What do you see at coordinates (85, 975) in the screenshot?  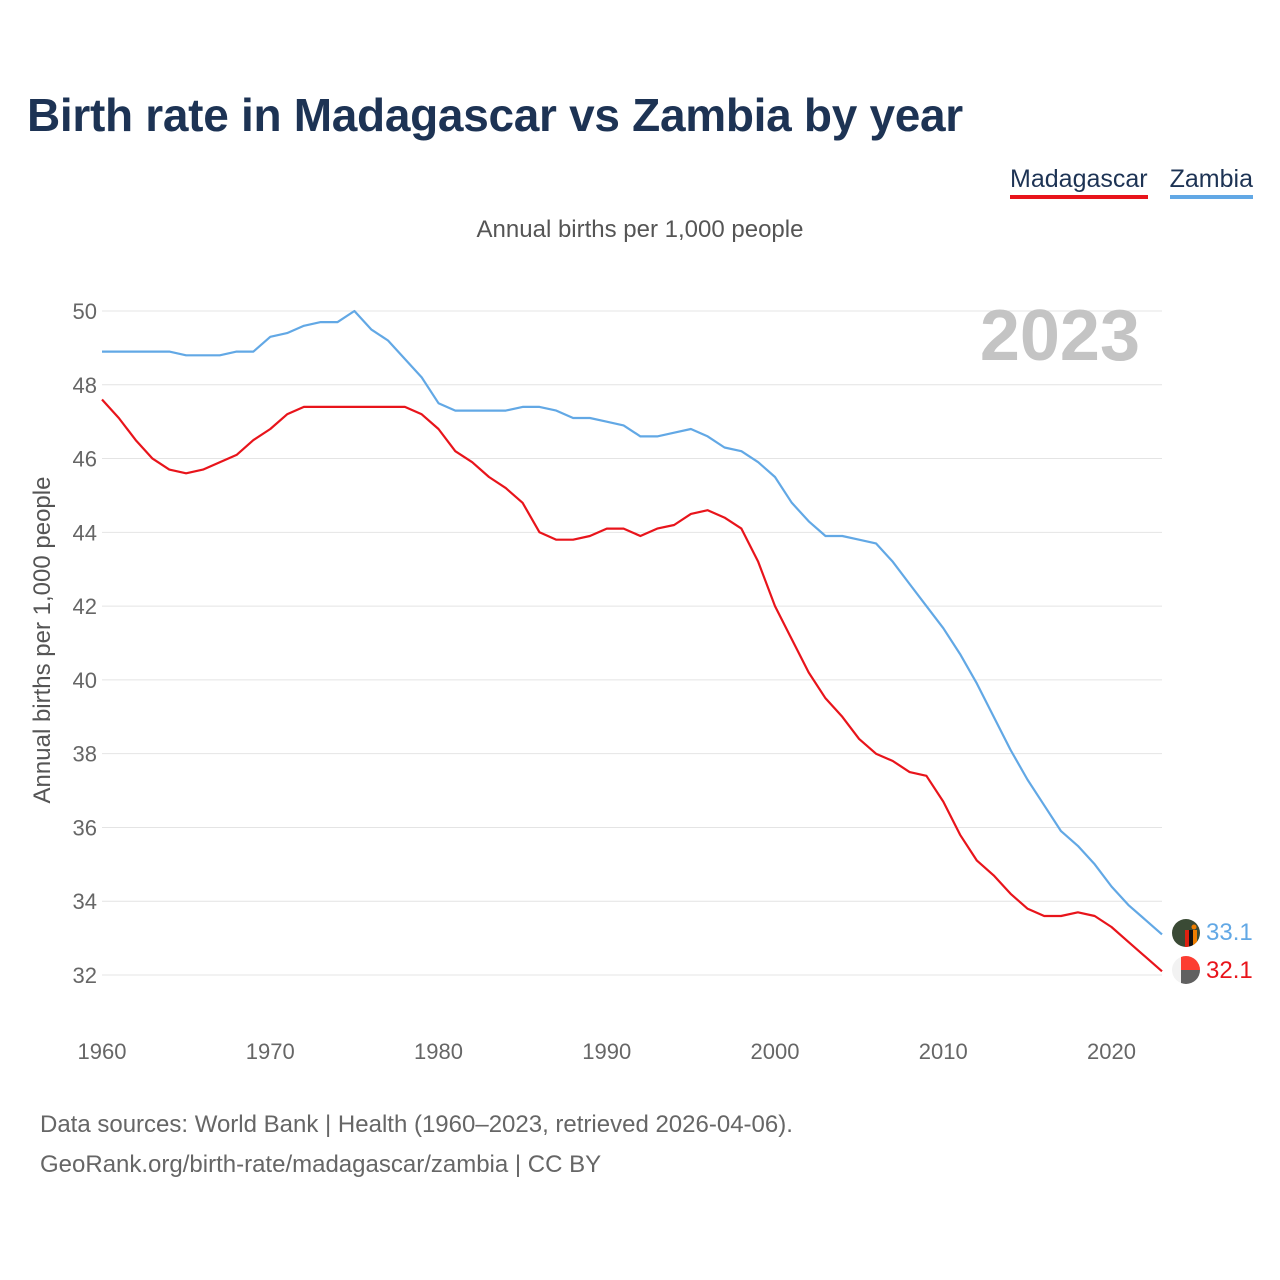 I see `y-tick-label: 32` at bounding box center [85, 975].